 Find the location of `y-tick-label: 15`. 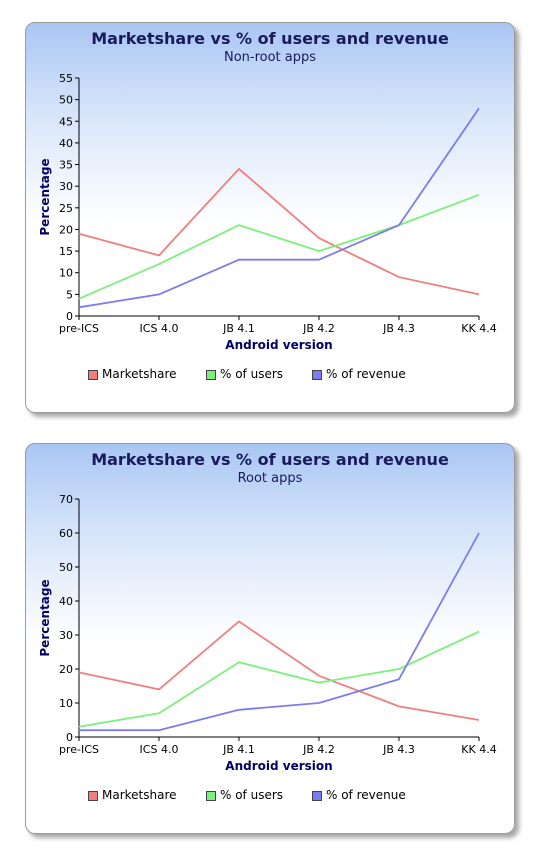

y-tick-label: 15 is located at coordinates (66, 251).